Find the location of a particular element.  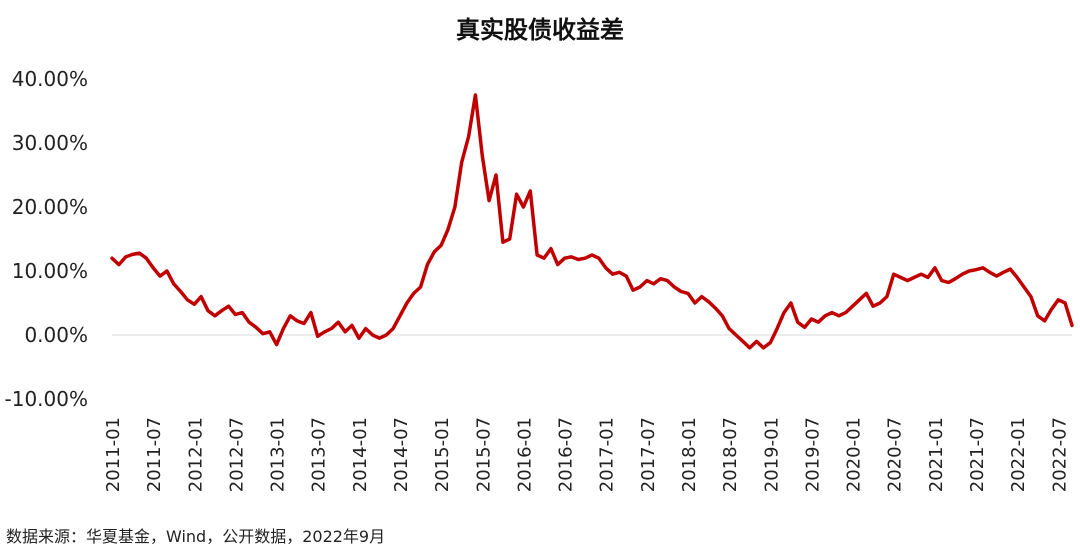

x-tick-label: 2014-01 is located at coordinates (360, 454).